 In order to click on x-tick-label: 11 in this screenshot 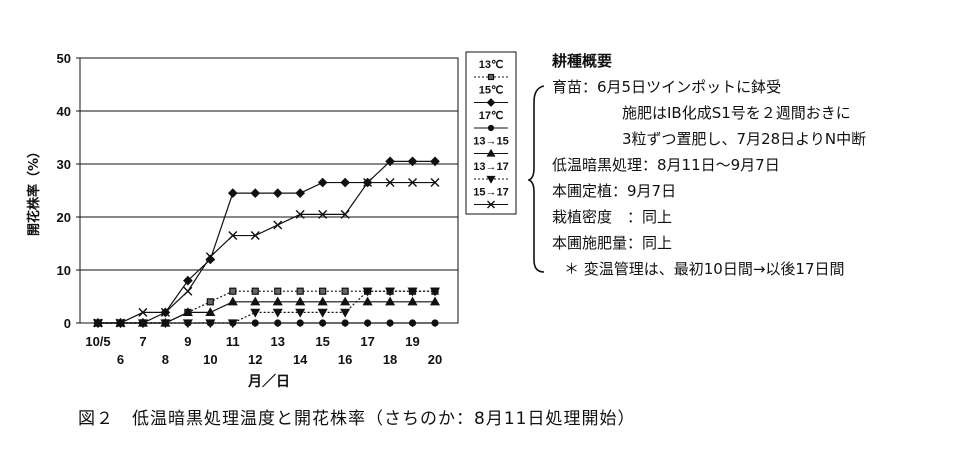, I will do `click(233, 341)`.